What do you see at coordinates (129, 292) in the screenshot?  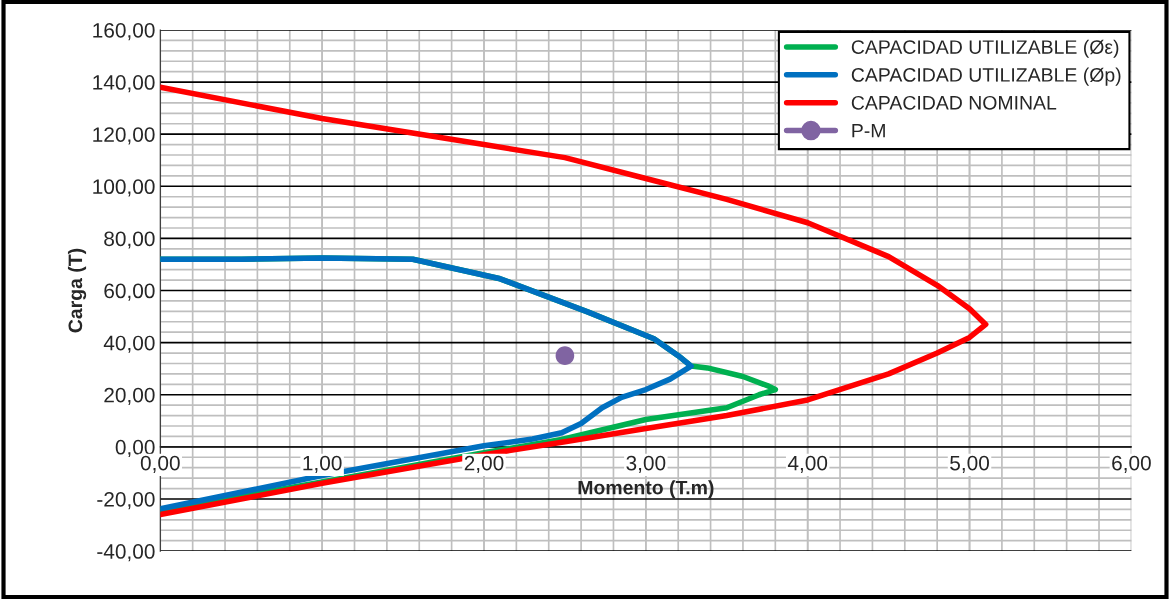 I see `y-tick-label: 60,00` at bounding box center [129, 292].